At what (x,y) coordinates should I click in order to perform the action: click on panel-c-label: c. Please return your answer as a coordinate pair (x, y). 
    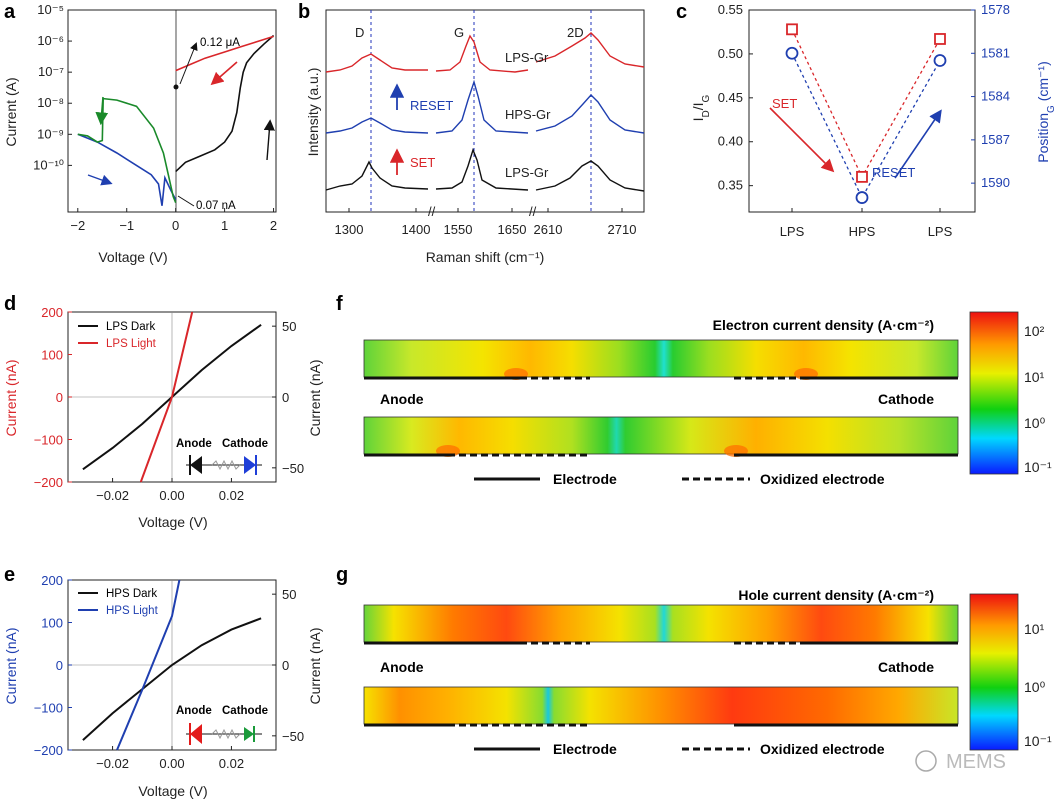
    Looking at the image, I should click on (681, 12).